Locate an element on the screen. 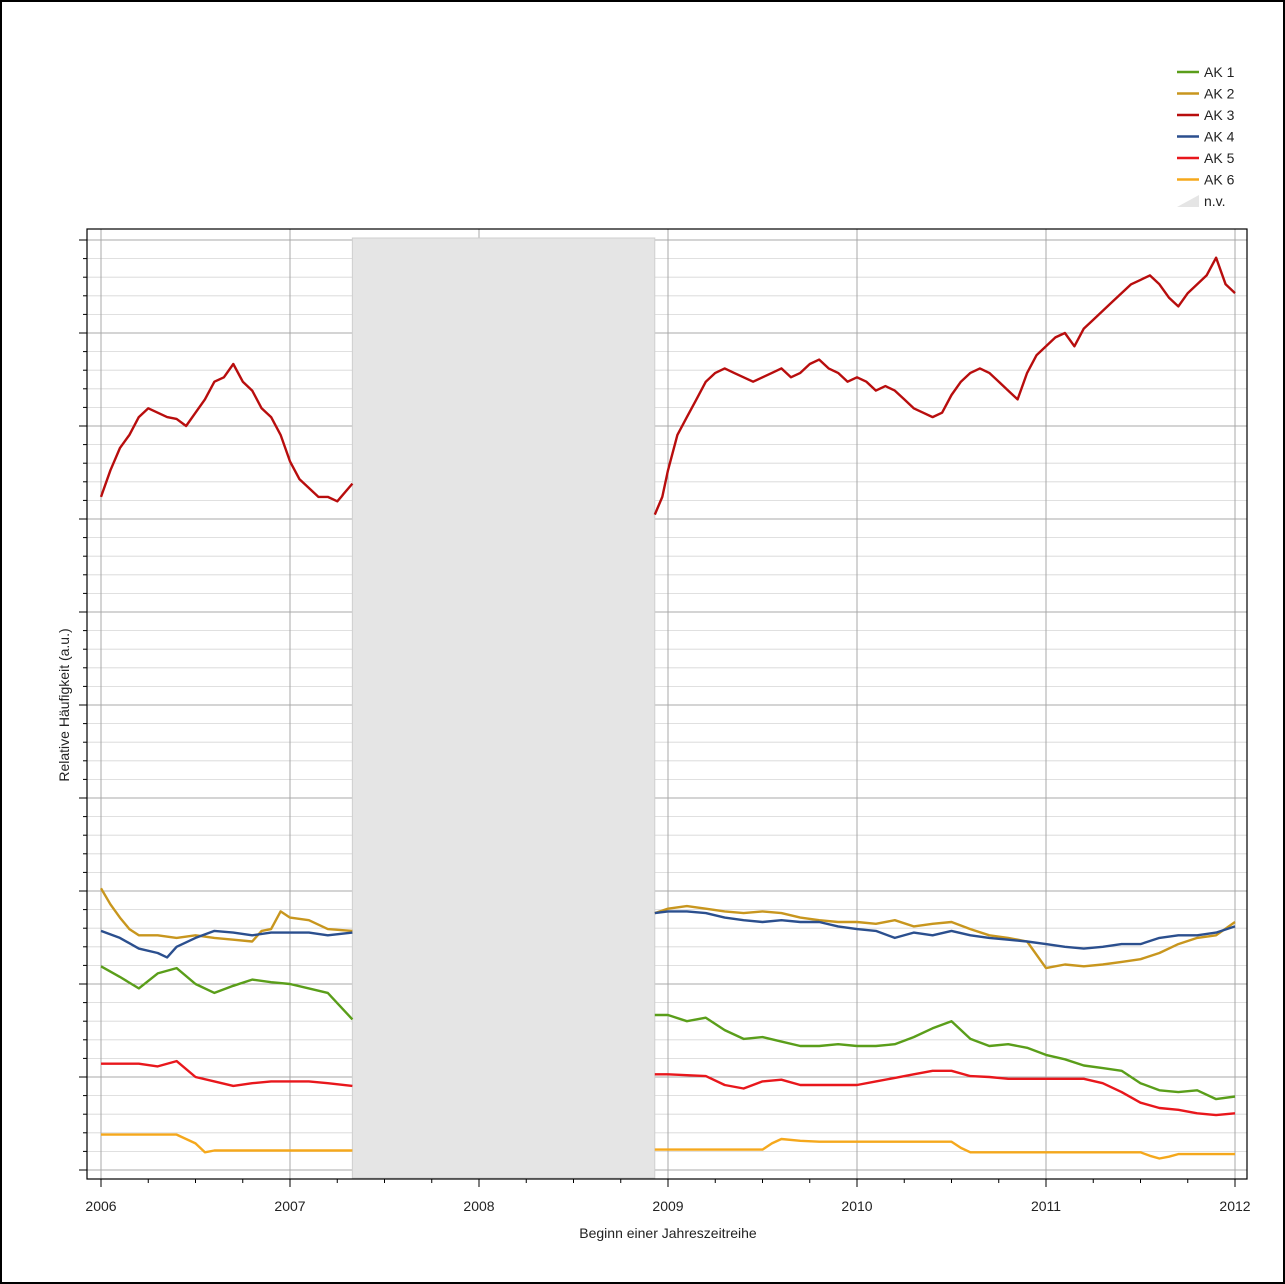  legend: AK 1 AK 2 AK 3 AK 4 AK 5 AK 6 n.v. is located at coordinates (1206, 136).